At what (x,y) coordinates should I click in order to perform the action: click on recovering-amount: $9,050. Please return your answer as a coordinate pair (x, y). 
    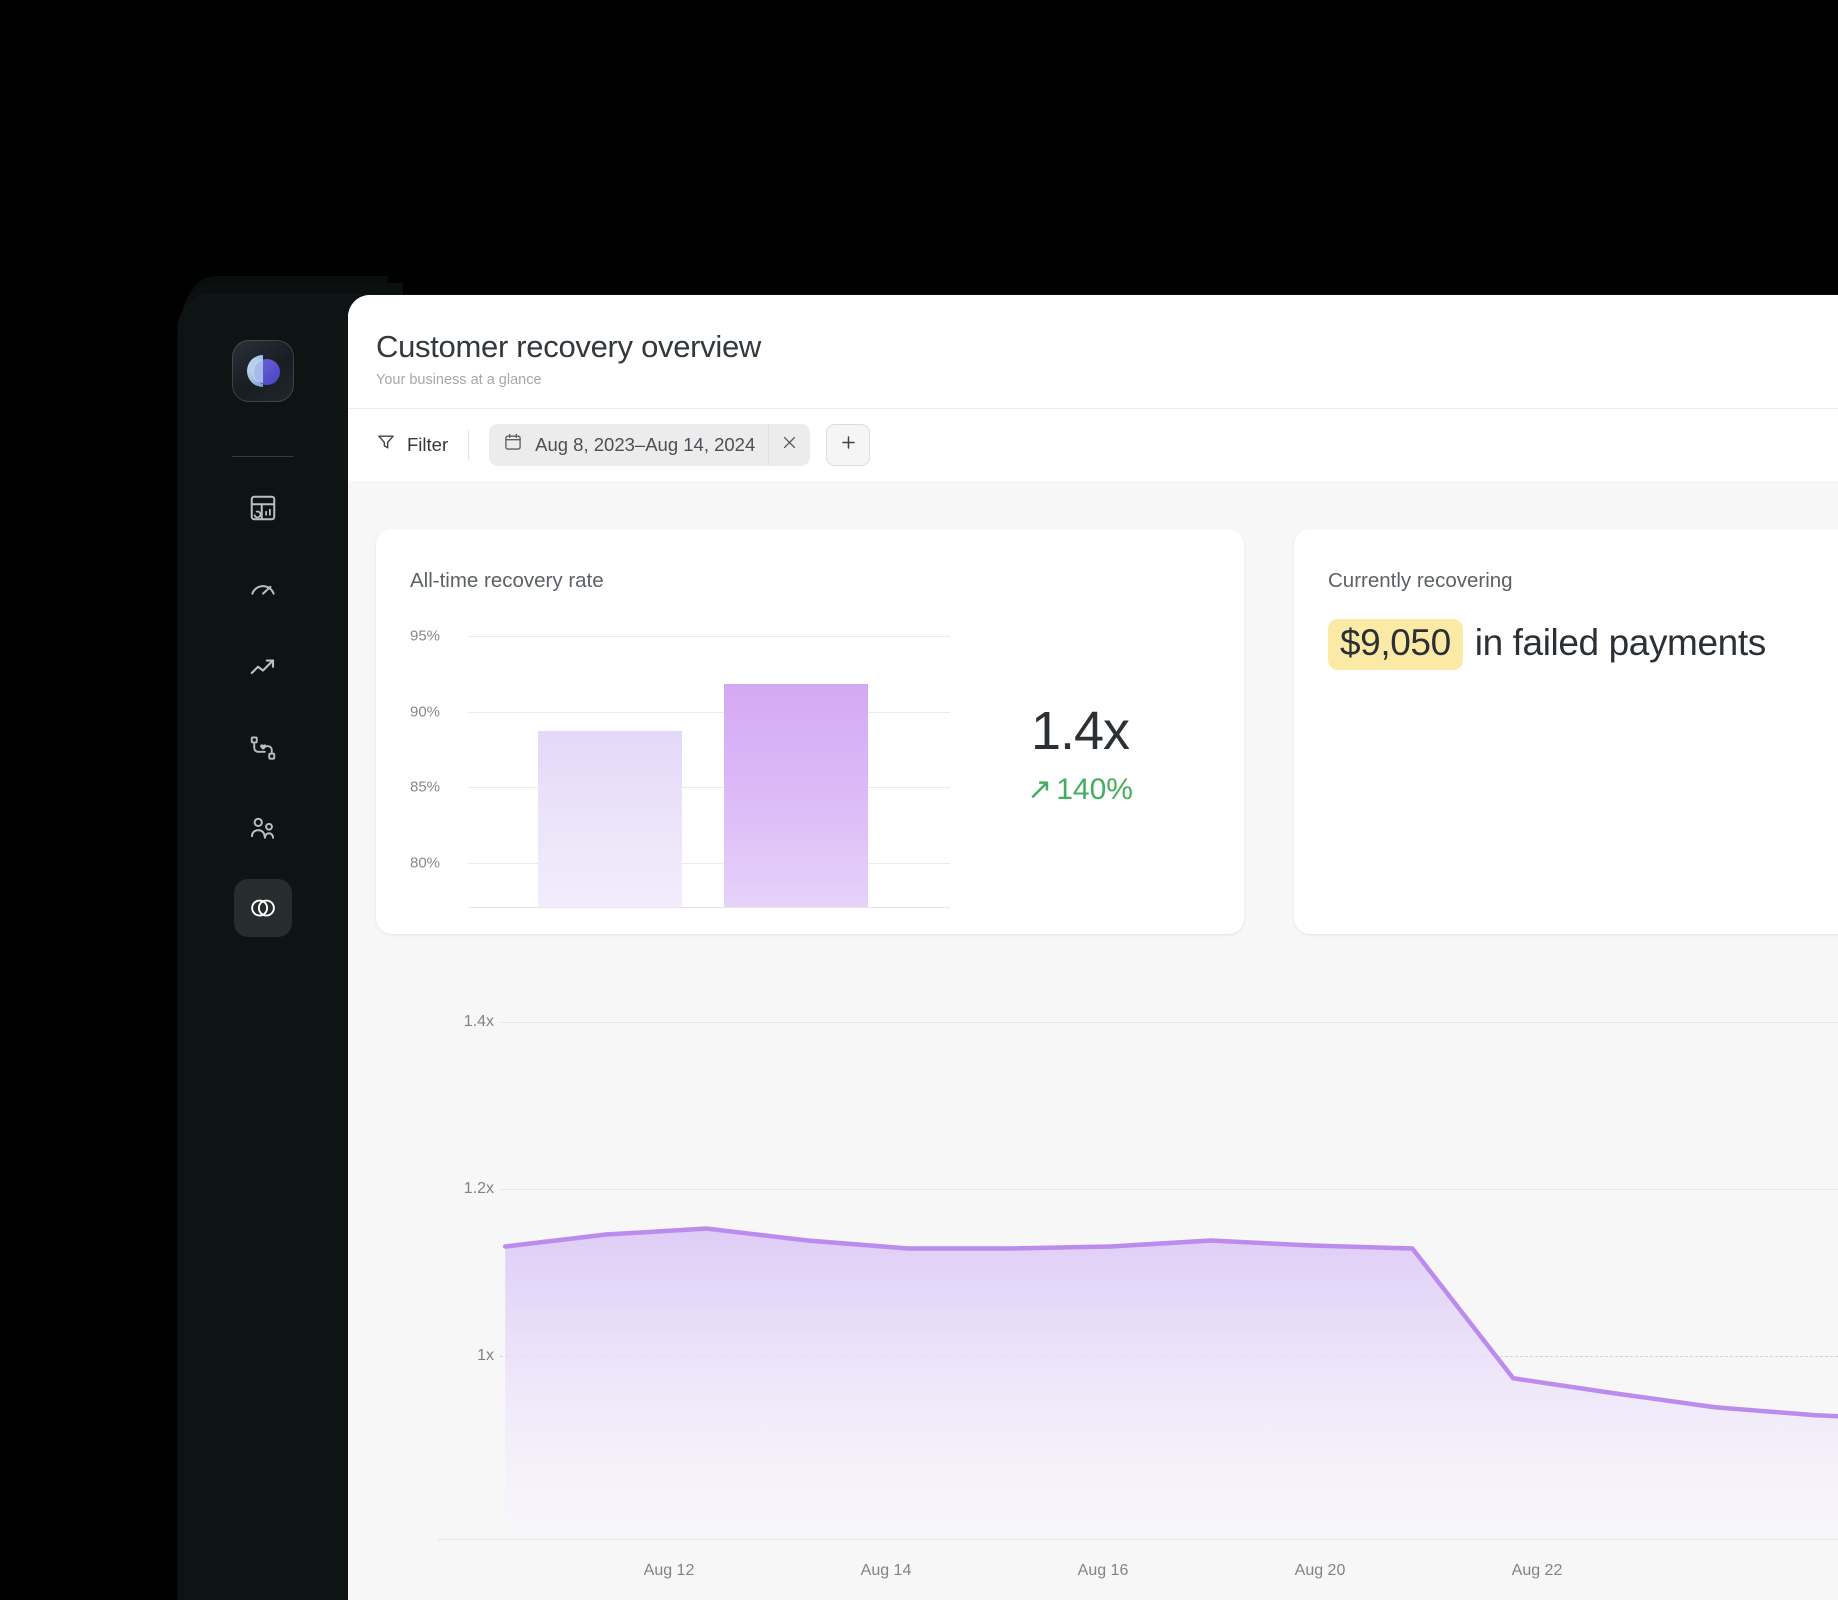
    Looking at the image, I should click on (1395, 644).